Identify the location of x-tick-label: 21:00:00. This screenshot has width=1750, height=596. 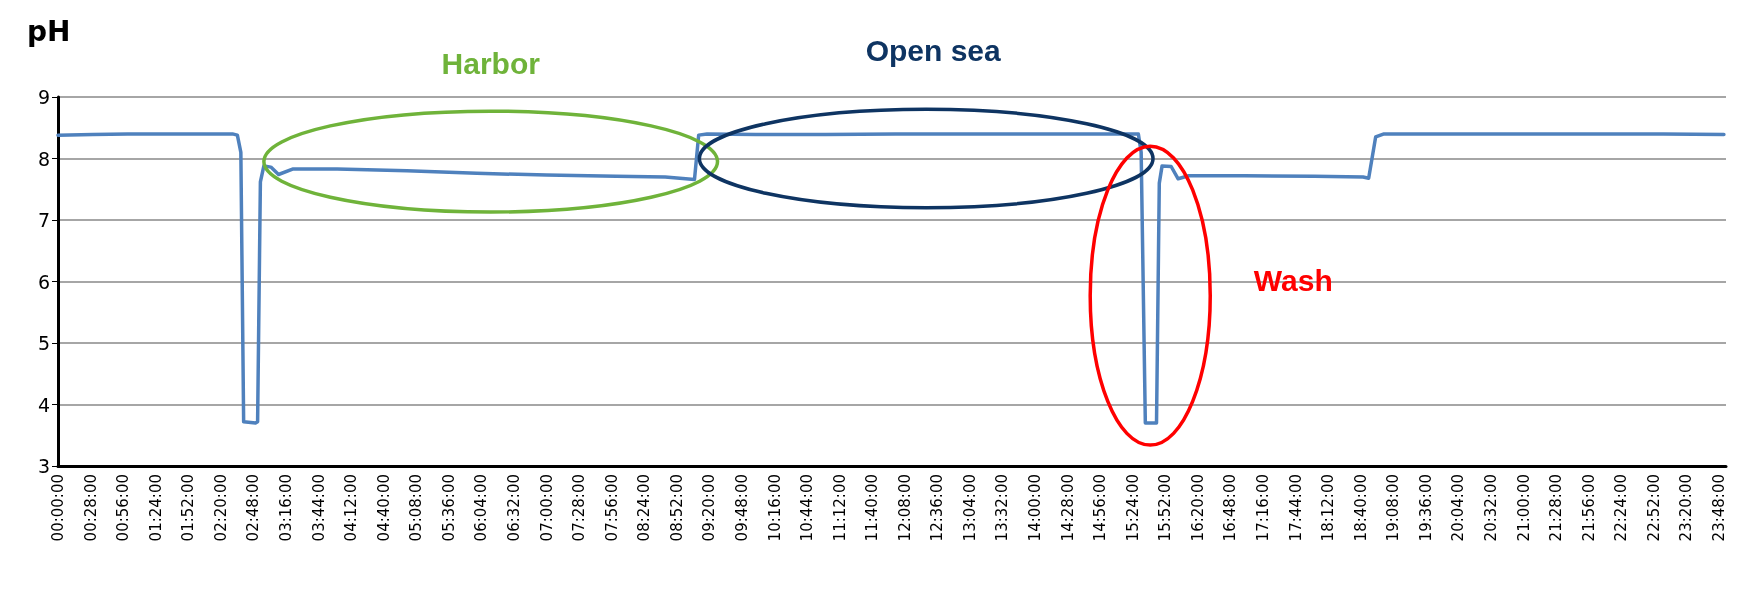
(1523, 508).